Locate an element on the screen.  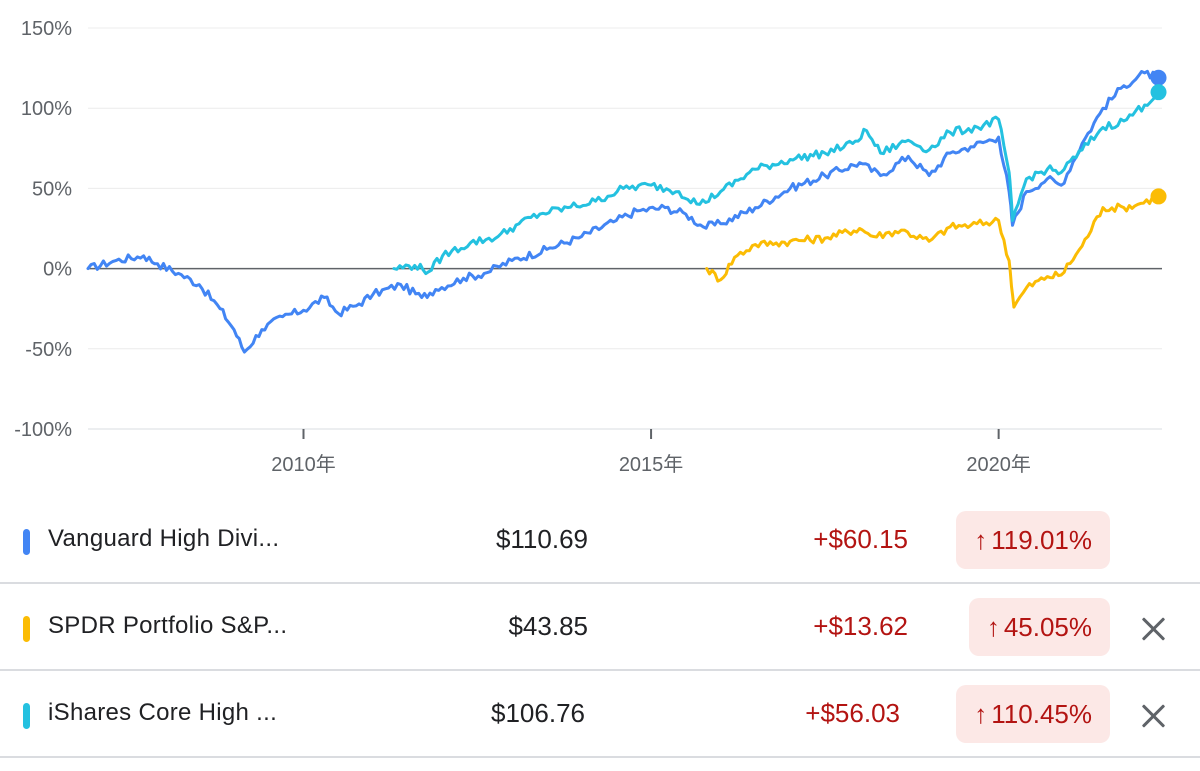
y-tick-label: -100% is located at coordinates (43, 430).